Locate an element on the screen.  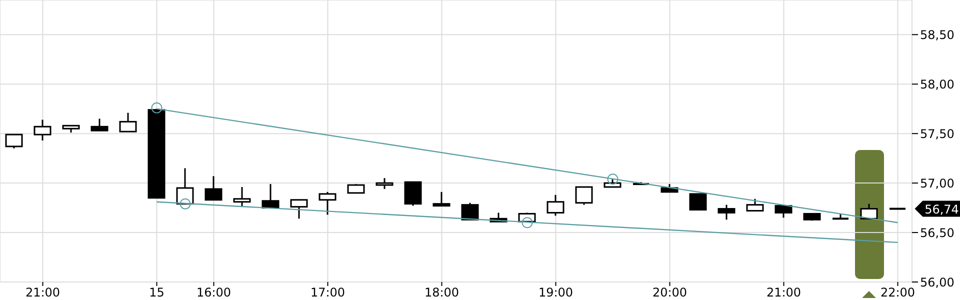
annotation: 56,74 is located at coordinates (941, 209).